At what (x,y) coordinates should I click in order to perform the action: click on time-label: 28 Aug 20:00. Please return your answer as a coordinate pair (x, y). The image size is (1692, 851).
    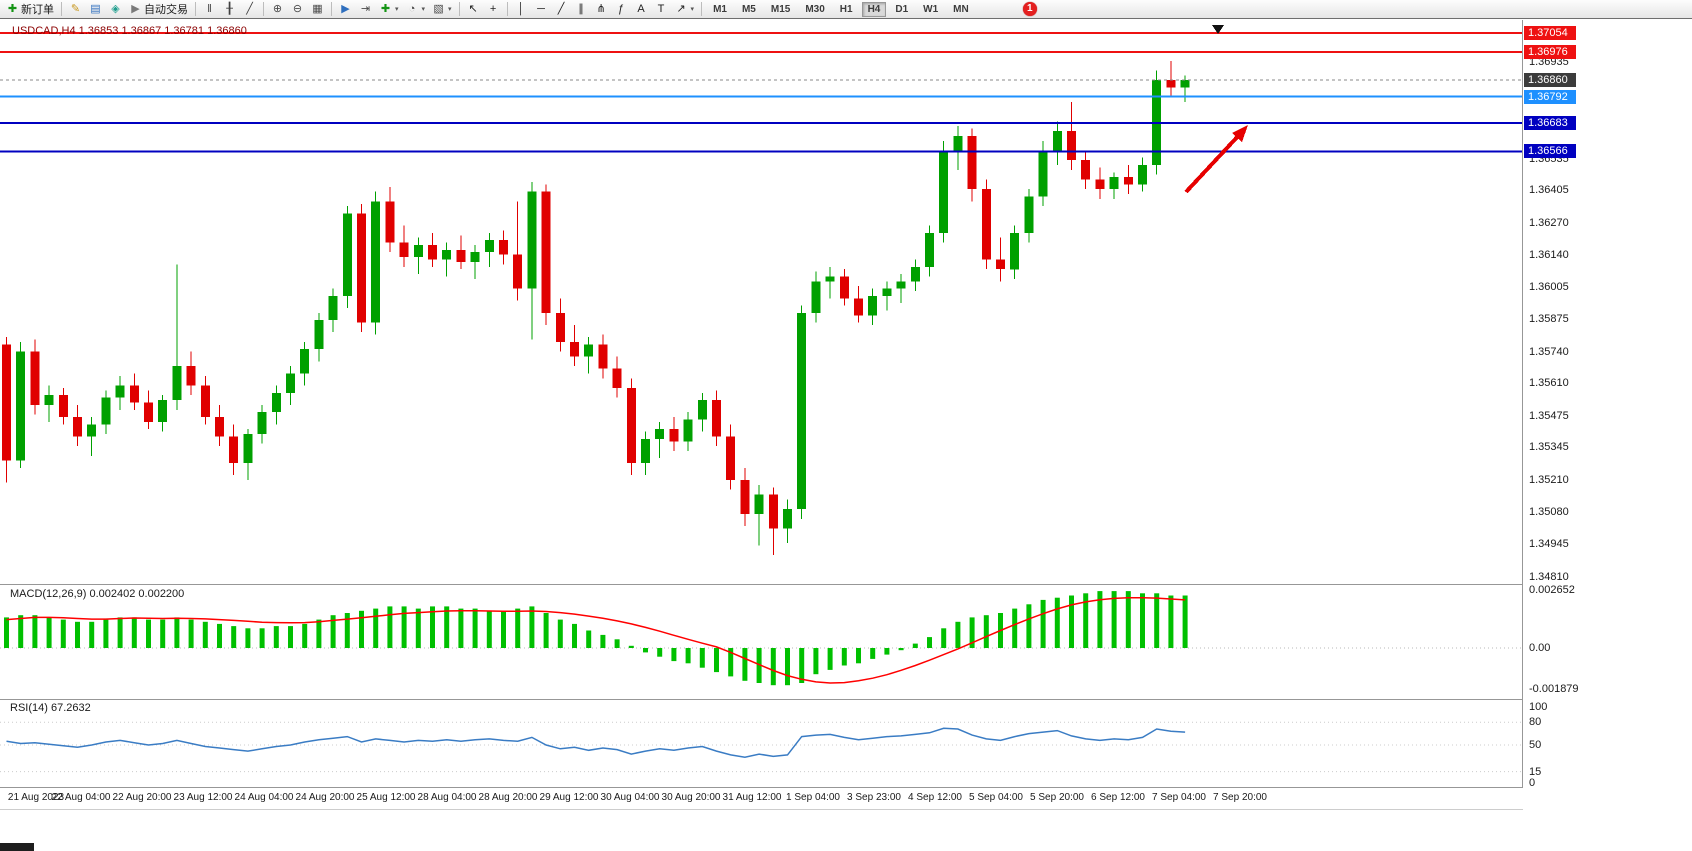
    Looking at the image, I should click on (508, 797).